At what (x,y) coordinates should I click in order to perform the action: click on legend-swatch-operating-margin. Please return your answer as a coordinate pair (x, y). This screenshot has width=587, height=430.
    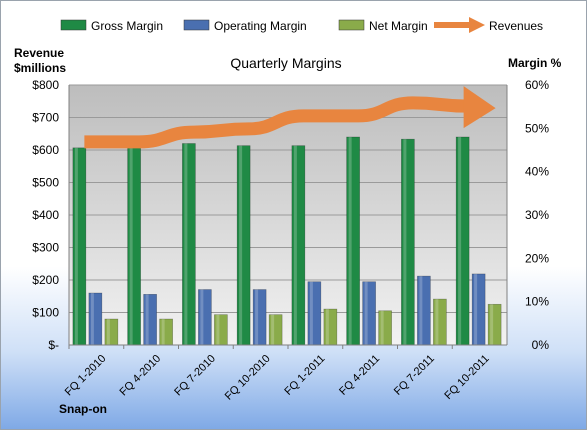
    Looking at the image, I should click on (196, 25).